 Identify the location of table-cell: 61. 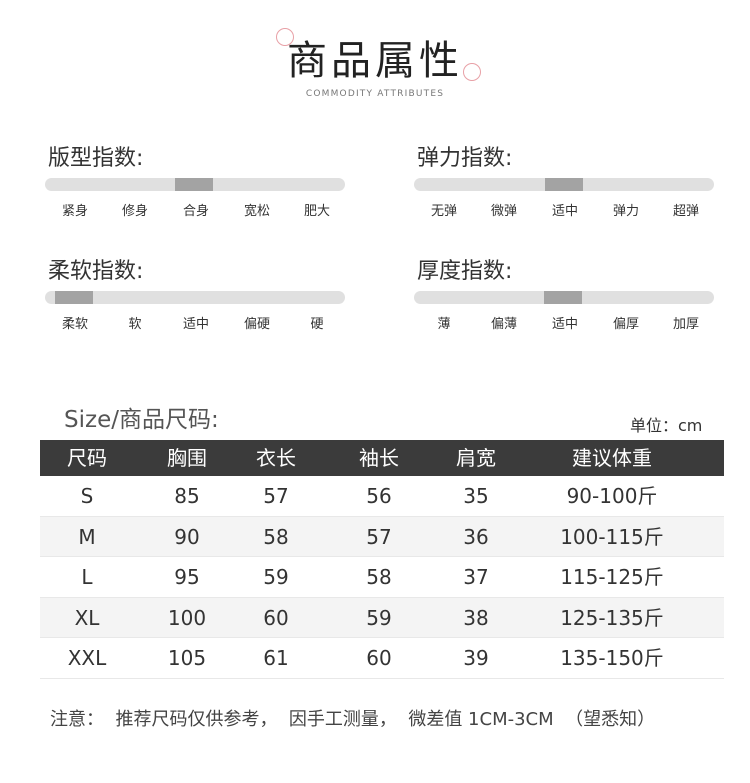
(276, 658).